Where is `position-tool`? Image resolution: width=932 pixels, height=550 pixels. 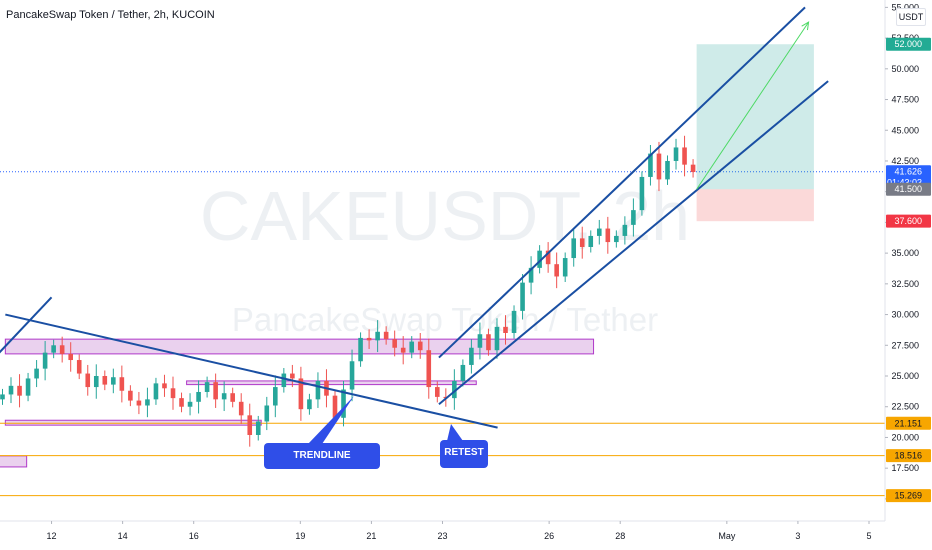 position-tool is located at coordinates (755, 133).